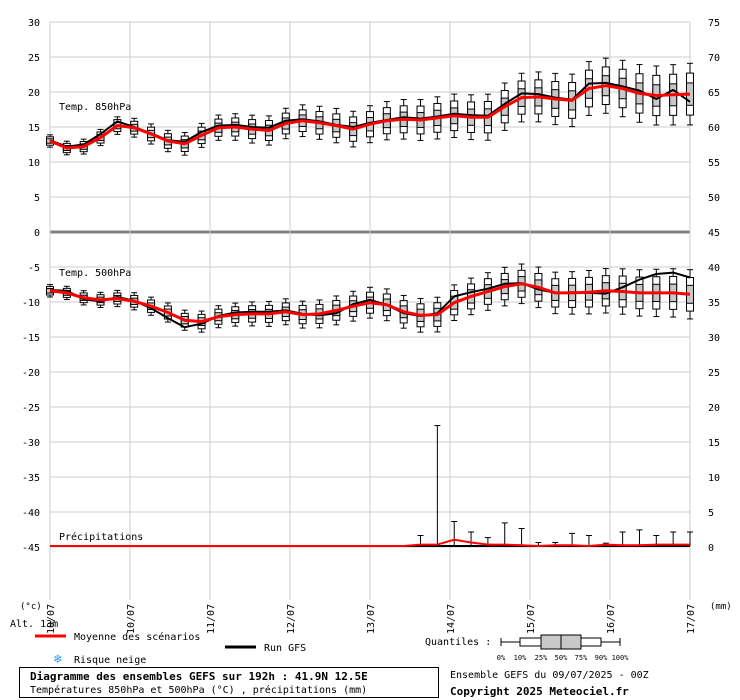 Image resolution: width=740 pixels, height=700 pixels. What do you see at coordinates (714, 163) in the screenshot?
I see `right-tick-label: 55` at bounding box center [714, 163].